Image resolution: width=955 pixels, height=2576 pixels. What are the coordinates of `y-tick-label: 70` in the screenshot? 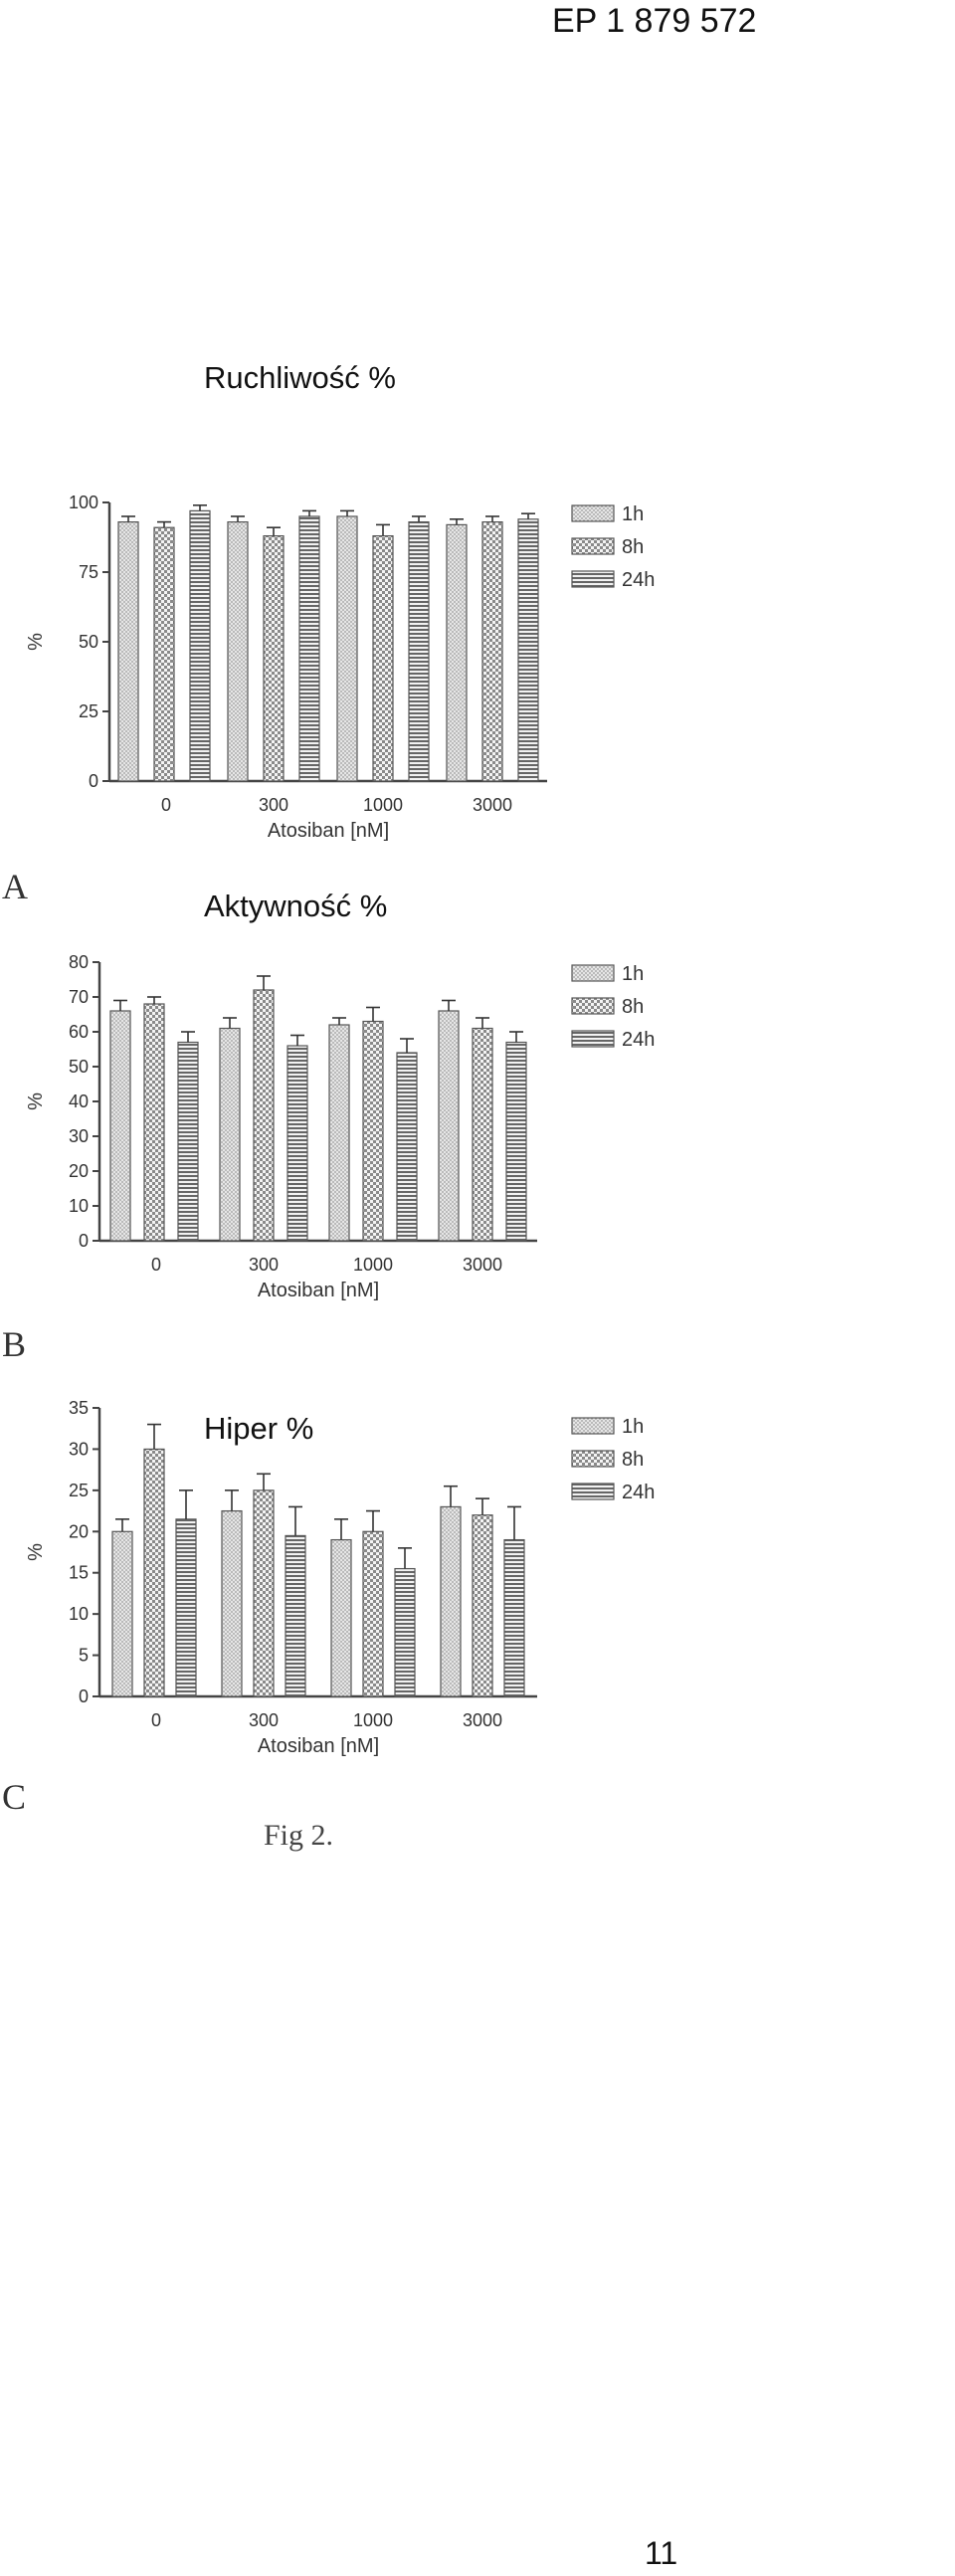 It's located at (79, 997).